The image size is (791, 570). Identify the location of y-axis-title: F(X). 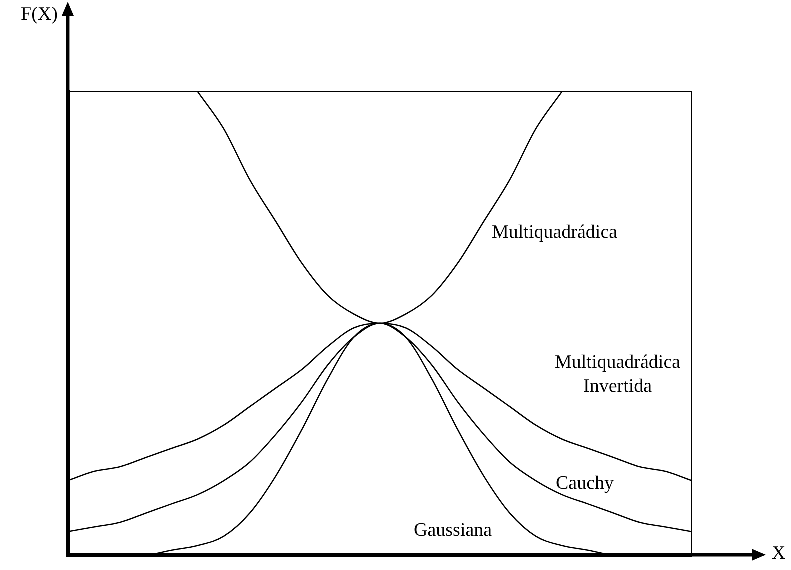
(39, 15).